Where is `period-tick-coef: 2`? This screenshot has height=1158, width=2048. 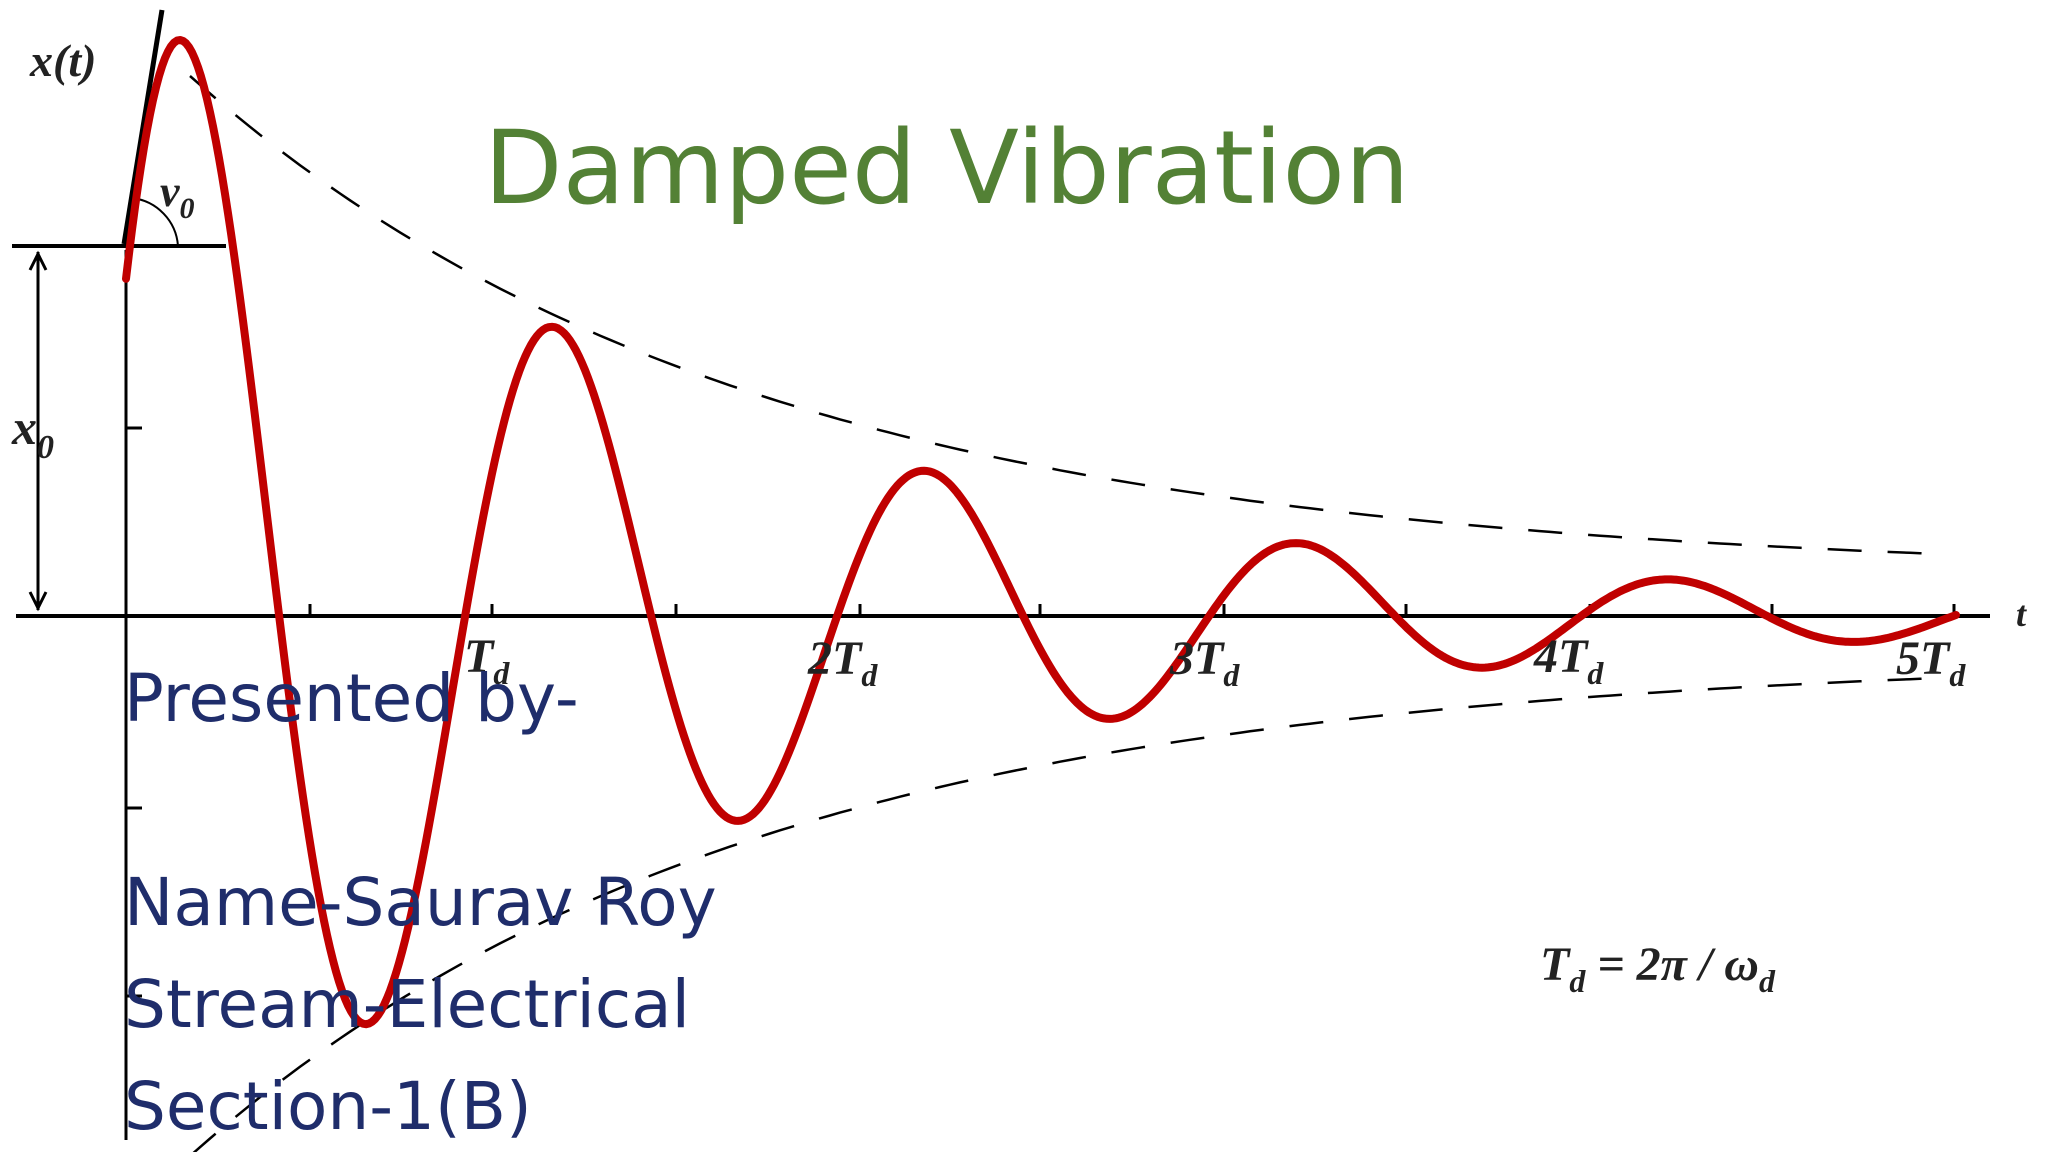 period-tick-coef: 2 is located at coordinates (819, 658).